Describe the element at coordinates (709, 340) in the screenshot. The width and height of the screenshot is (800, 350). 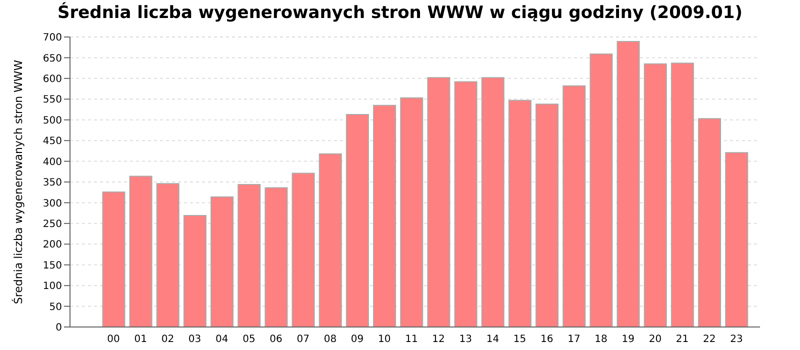
I see `x-tick-label: 22` at that location.